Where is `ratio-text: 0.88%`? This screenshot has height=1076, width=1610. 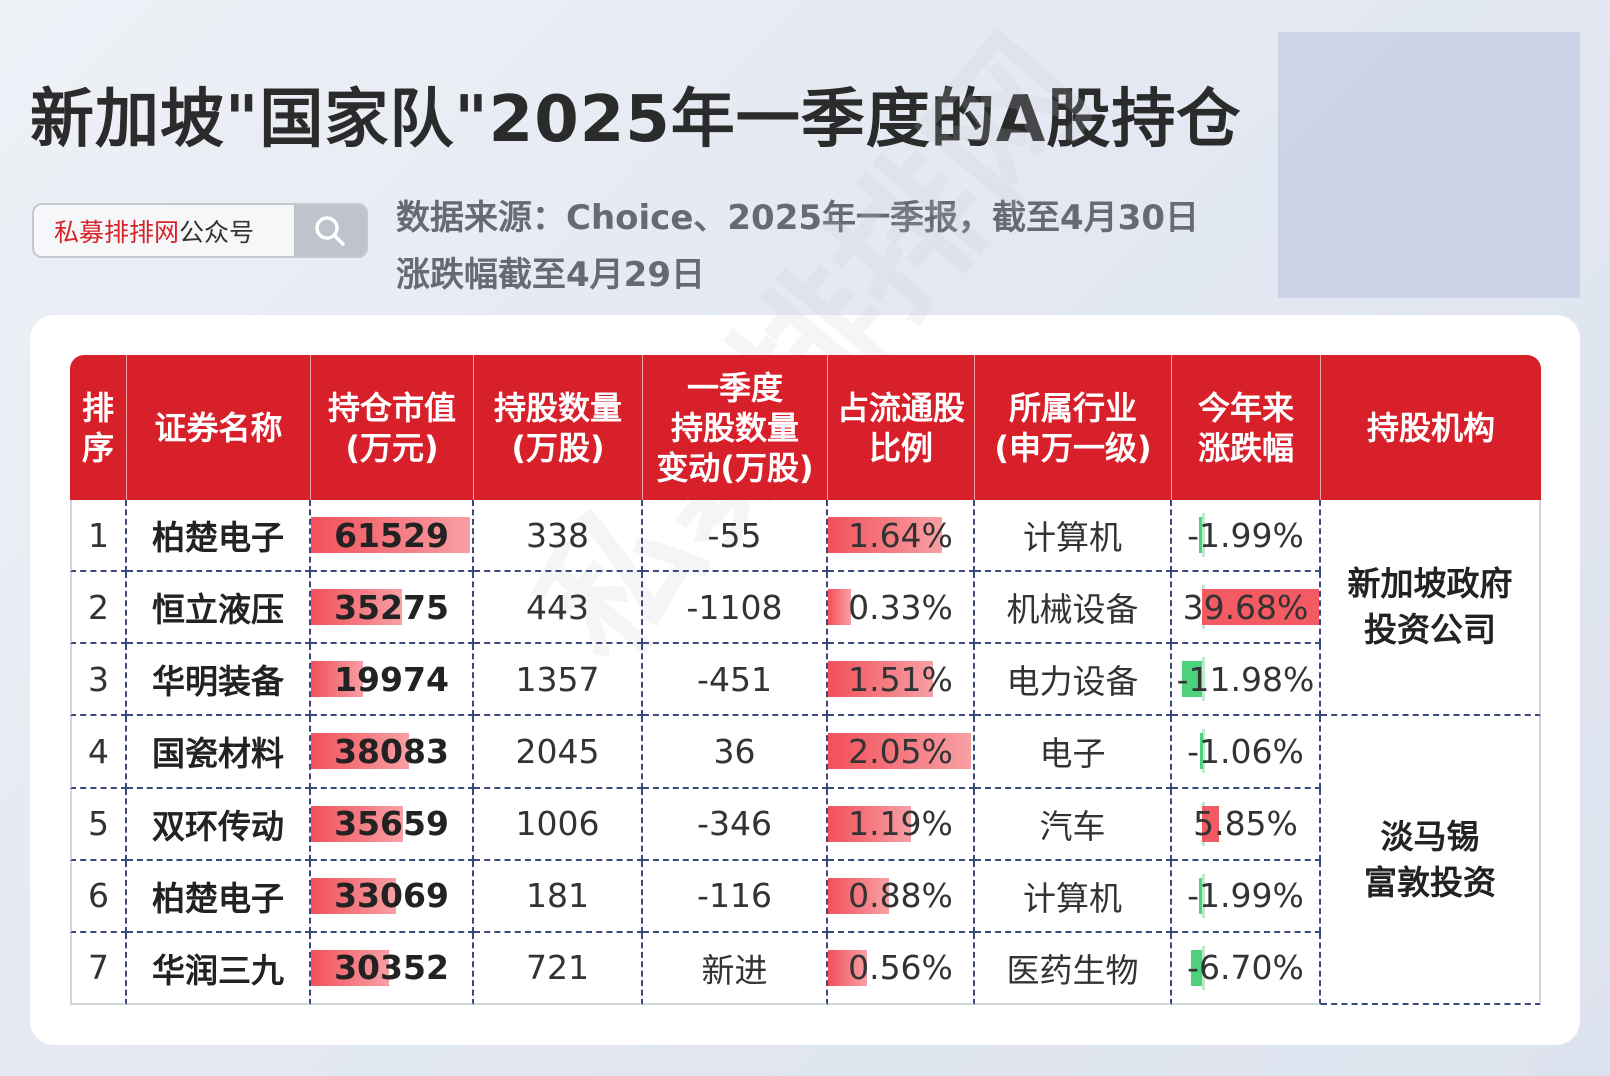
ratio-text: 0.88% is located at coordinates (900, 896).